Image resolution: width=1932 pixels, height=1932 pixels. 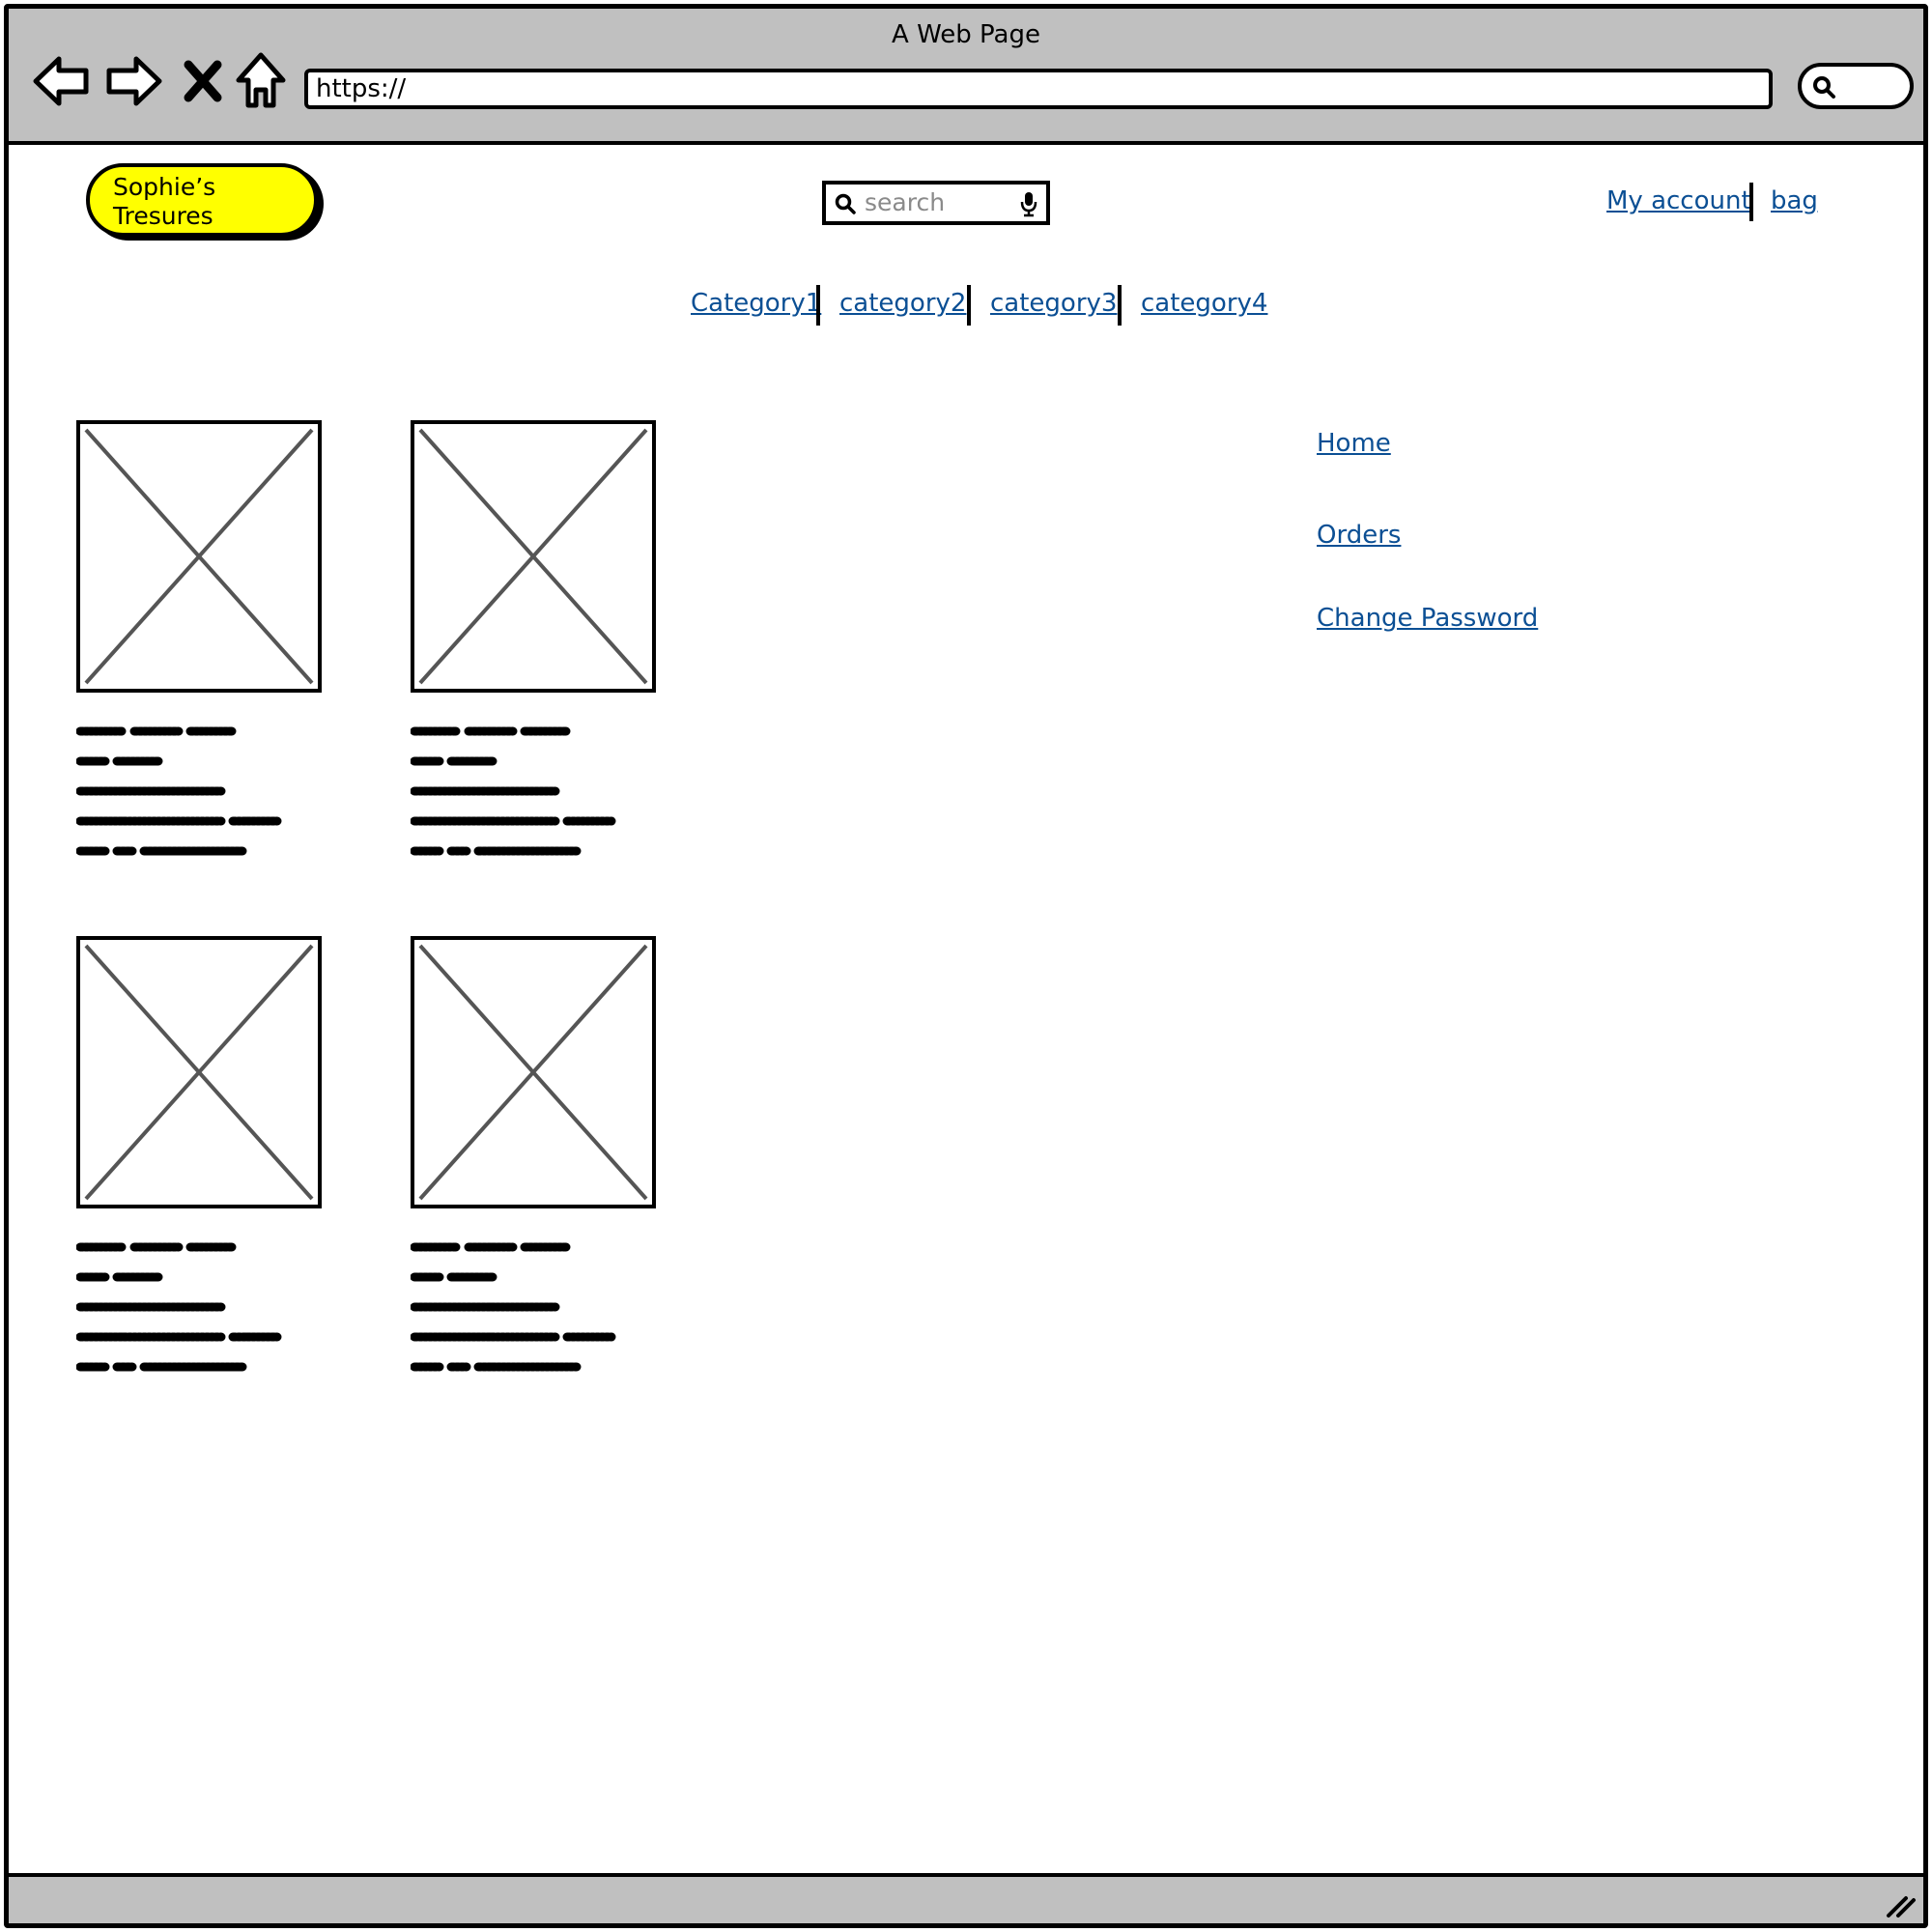 What do you see at coordinates (1054, 303) in the screenshot?
I see `category-link-3: category3` at bounding box center [1054, 303].